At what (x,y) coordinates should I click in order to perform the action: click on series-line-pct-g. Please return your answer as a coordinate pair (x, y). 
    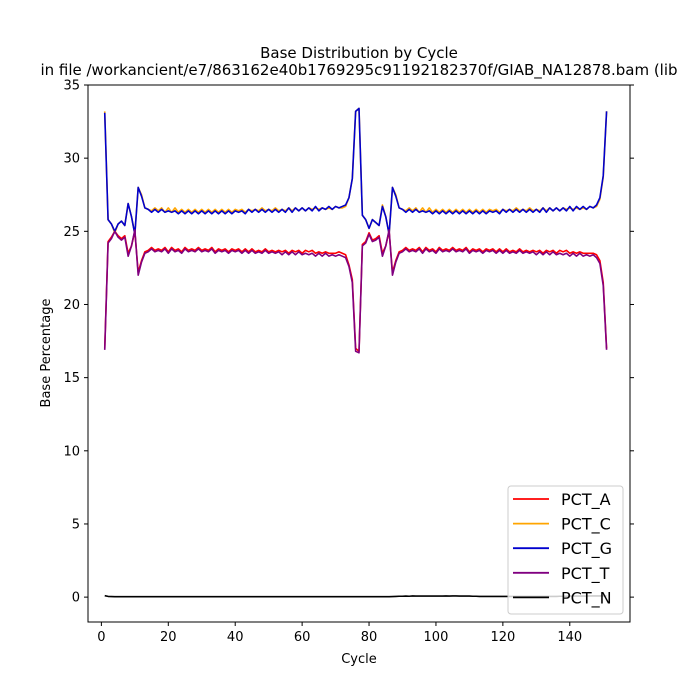
    Looking at the image, I should click on (355, 171).